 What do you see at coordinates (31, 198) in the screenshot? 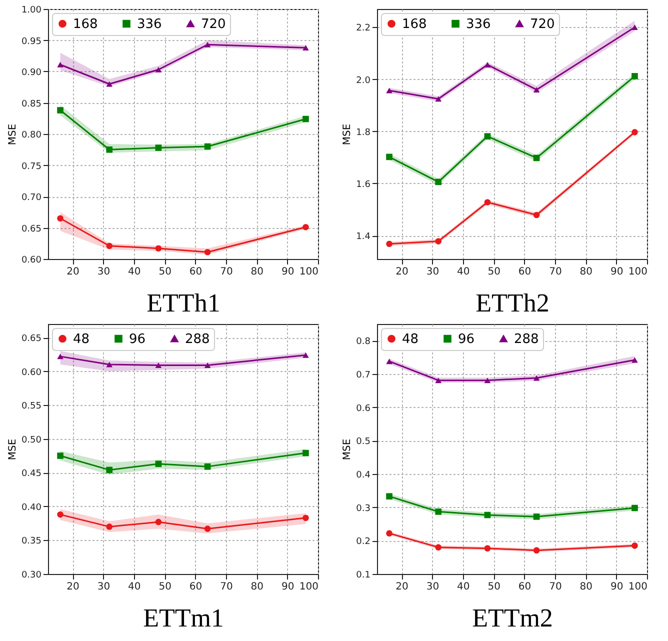
I see `y-tick-label: 0.70` at bounding box center [31, 198].